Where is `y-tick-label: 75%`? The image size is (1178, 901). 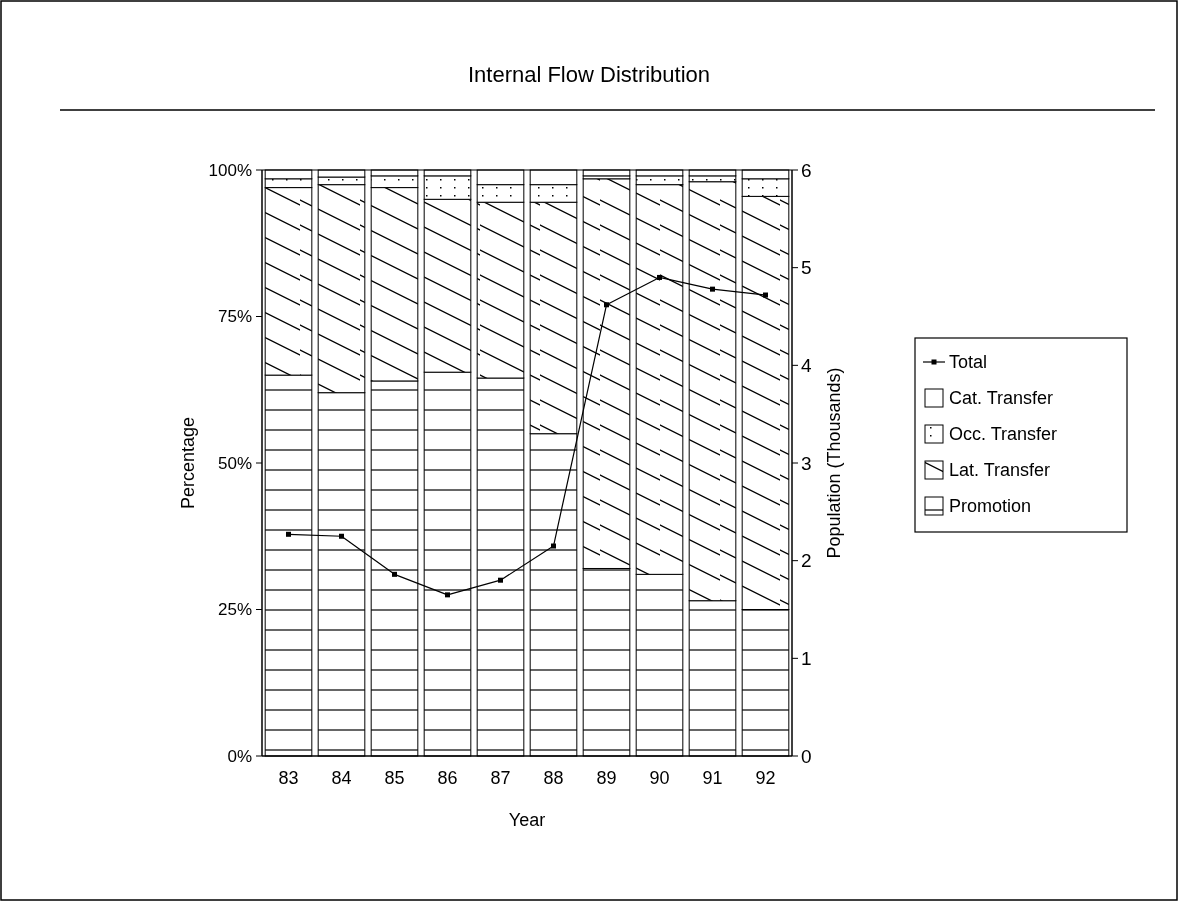
y-tick-label: 75% is located at coordinates (234, 317).